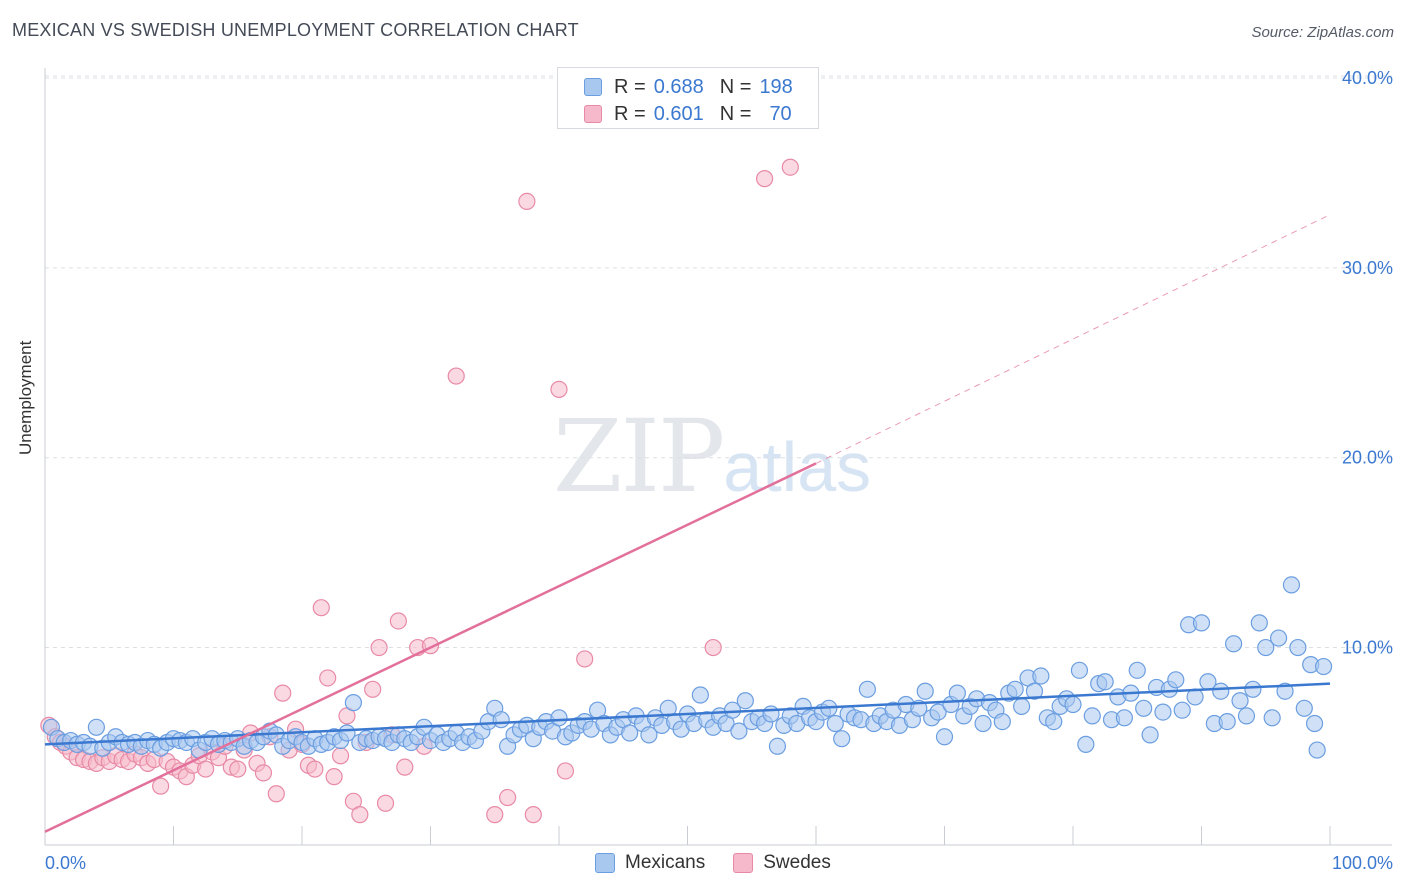 The height and width of the screenshot is (892, 1406). I want to click on y-tick-label-20: 20.0%, so click(1367, 458).